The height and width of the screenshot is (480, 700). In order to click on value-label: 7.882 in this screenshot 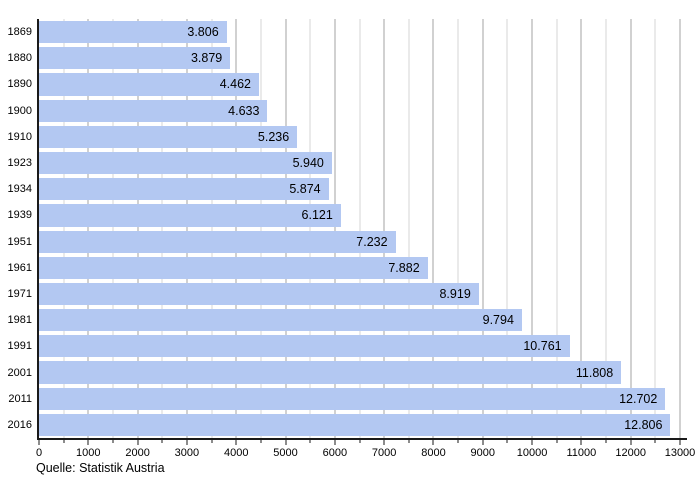, I will do `click(404, 267)`.